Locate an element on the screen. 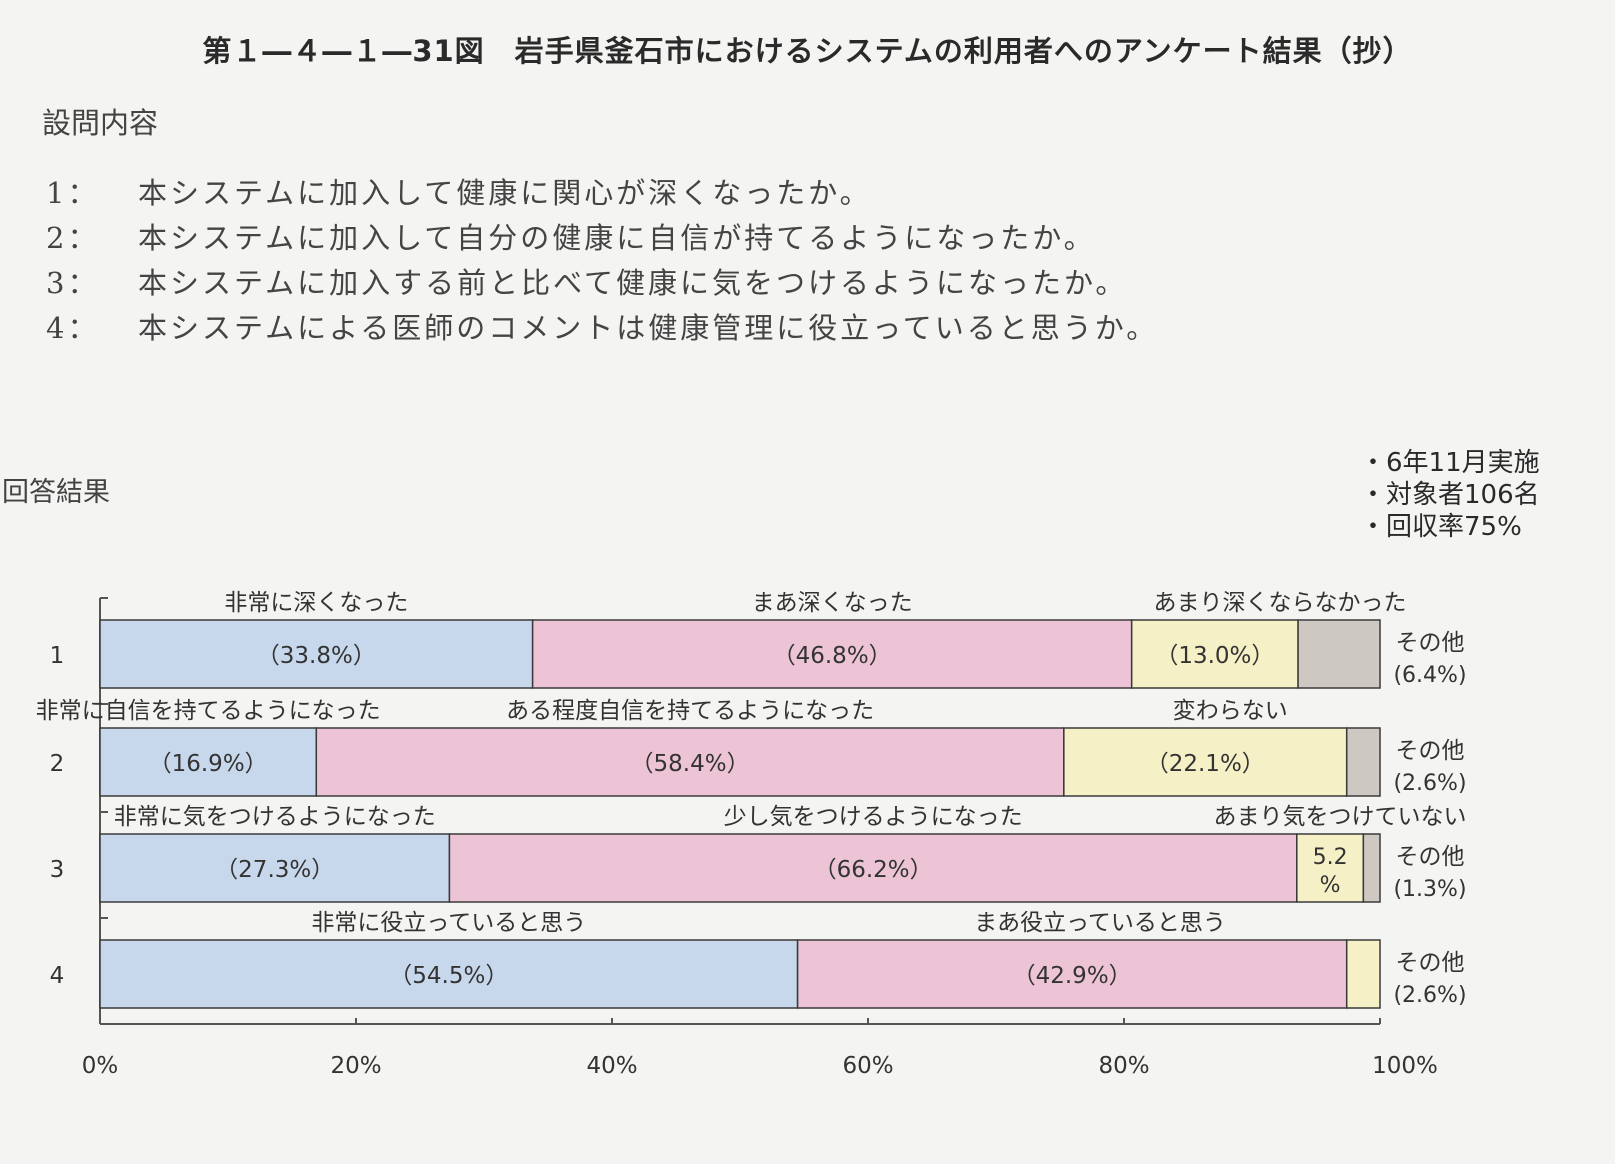 This screenshot has height=1164, width=1615. data-label: （16.9%） is located at coordinates (208, 764).